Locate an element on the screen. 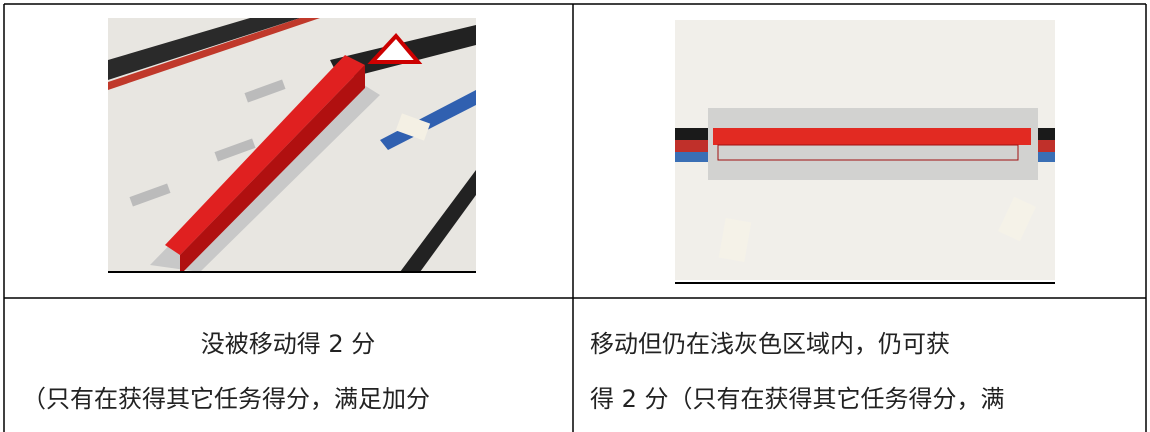 The width and height of the screenshot is (1150, 432). cell-text: 没被移动得 2 分 is located at coordinates (288, 344).